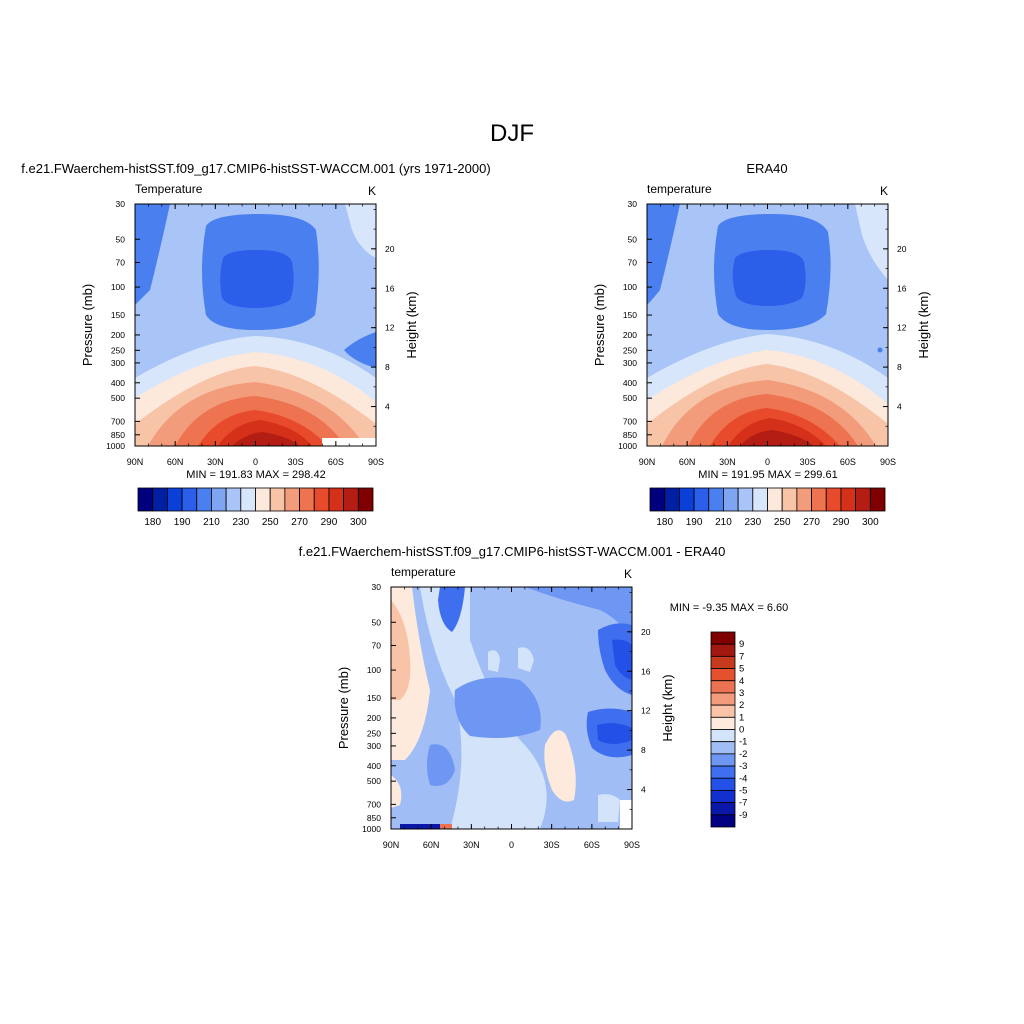 The image size is (1024, 1024). I want to click on colorbar-label: 210, so click(723, 522).